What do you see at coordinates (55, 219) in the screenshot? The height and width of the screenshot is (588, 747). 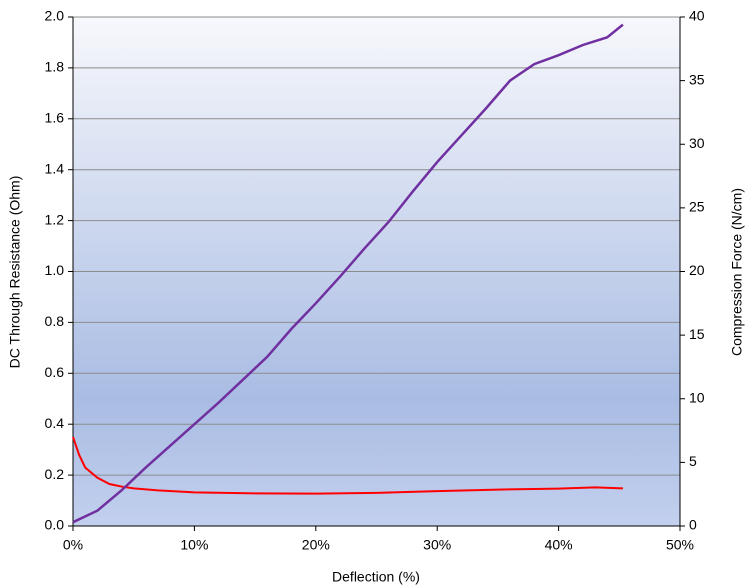 I see `y-tick-label: 1.2` at bounding box center [55, 219].